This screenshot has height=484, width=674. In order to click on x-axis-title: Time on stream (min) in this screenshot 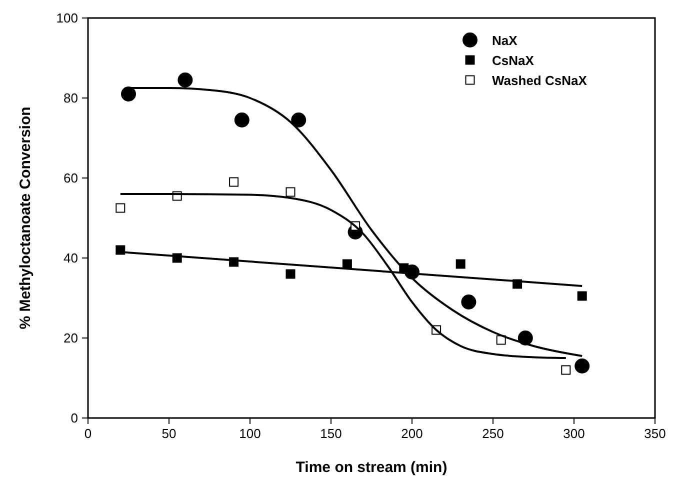, I will do `click(372, 467)`.